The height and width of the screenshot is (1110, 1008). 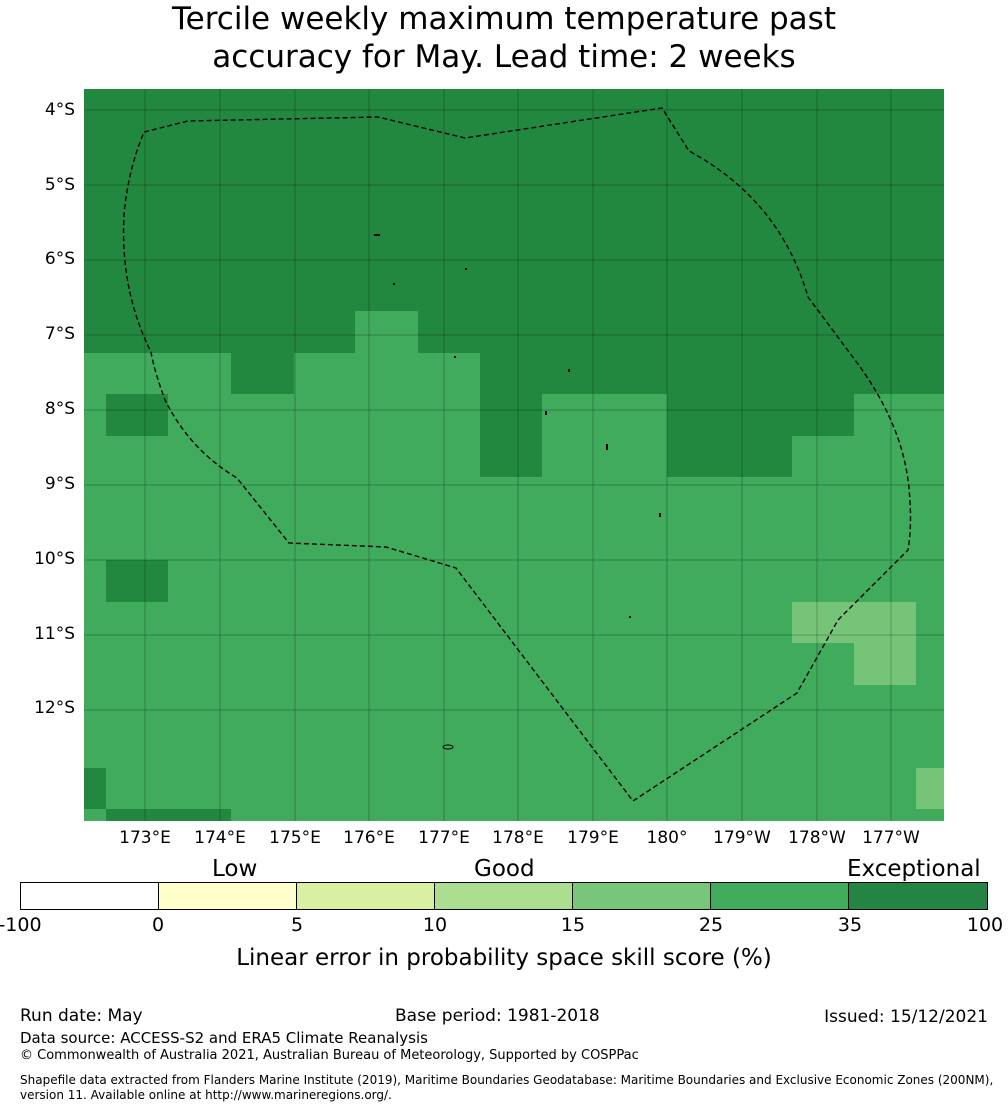 What do you see at coordinates (817, 838) in the screenshot?
I see `lon-label: 178°W` at bounding box center [817, 838].